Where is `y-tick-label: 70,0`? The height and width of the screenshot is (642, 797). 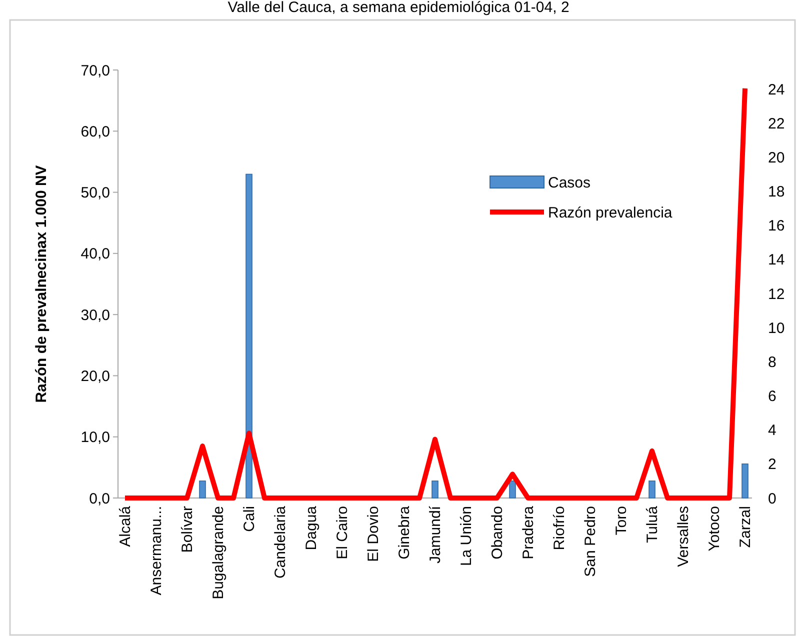 y-tick-label: 70,0 is located at coordinates (95, 71).